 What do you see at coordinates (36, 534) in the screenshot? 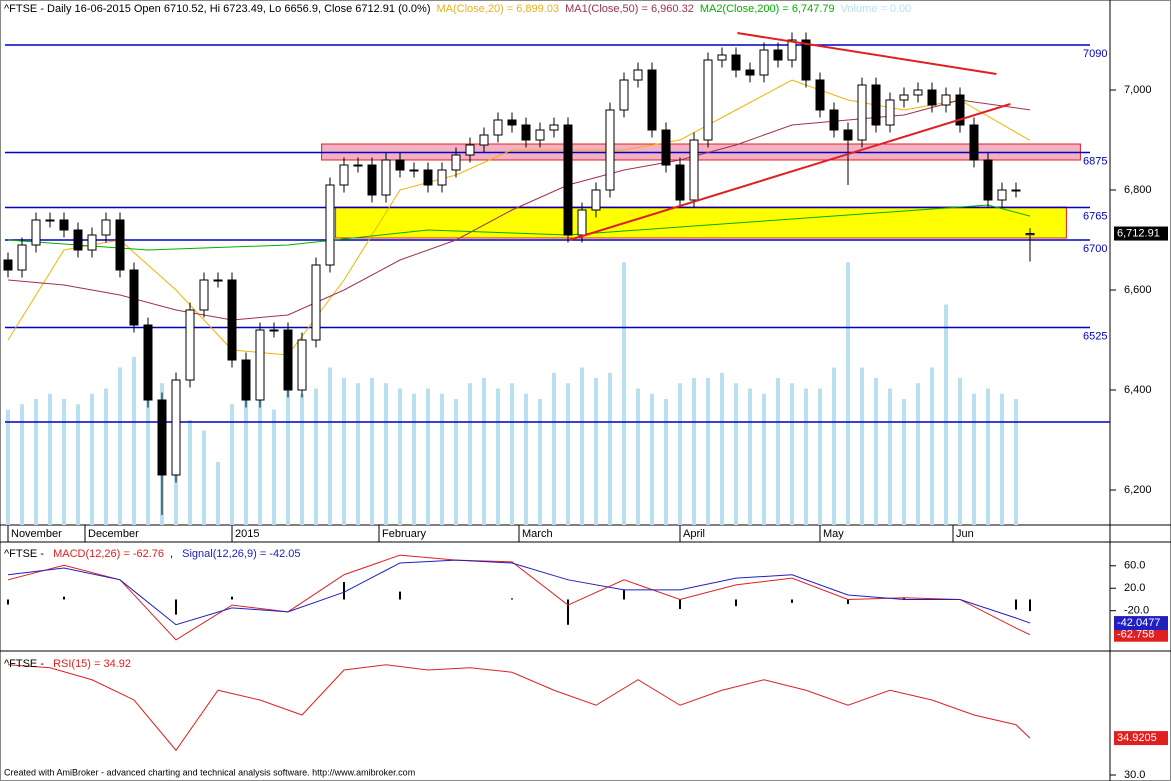
I see `x-tick-label: November` at bounding box center [36, 534].